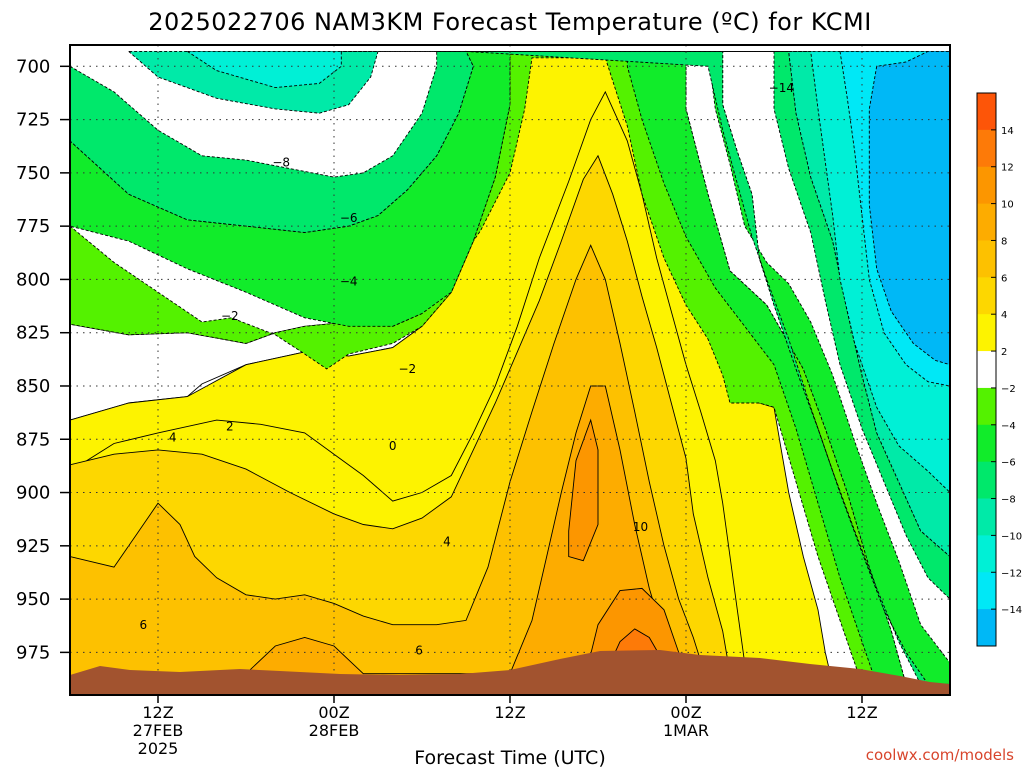  What do you see at coordinates (33, 120) in the screenshot?
I see `y-tick-label: 725` at bounding box center [33, 120].